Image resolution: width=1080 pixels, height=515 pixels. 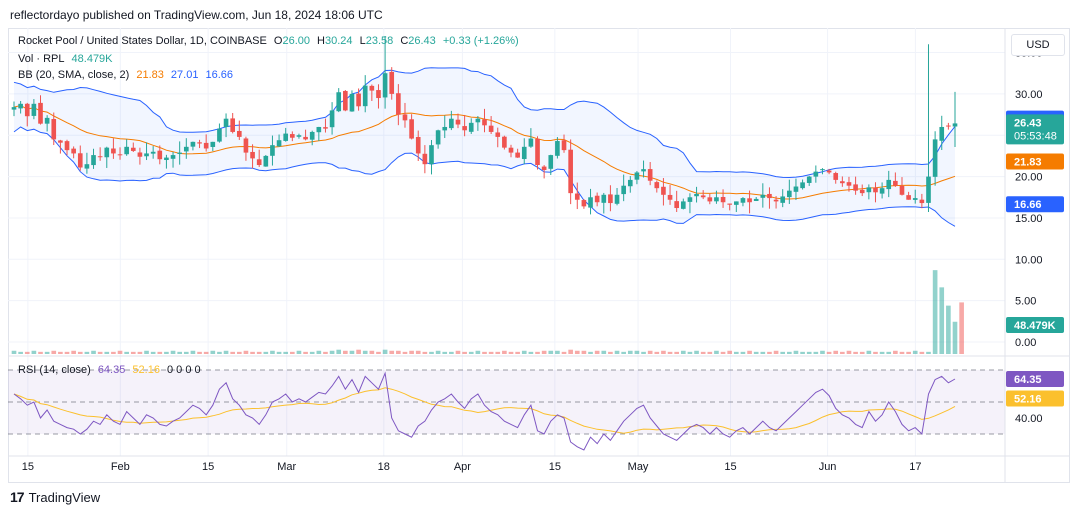 I want to click on rsi-legend: RSI (14, close) 64.35 52.16 0 0 0 0, so click(x=111, y=370).